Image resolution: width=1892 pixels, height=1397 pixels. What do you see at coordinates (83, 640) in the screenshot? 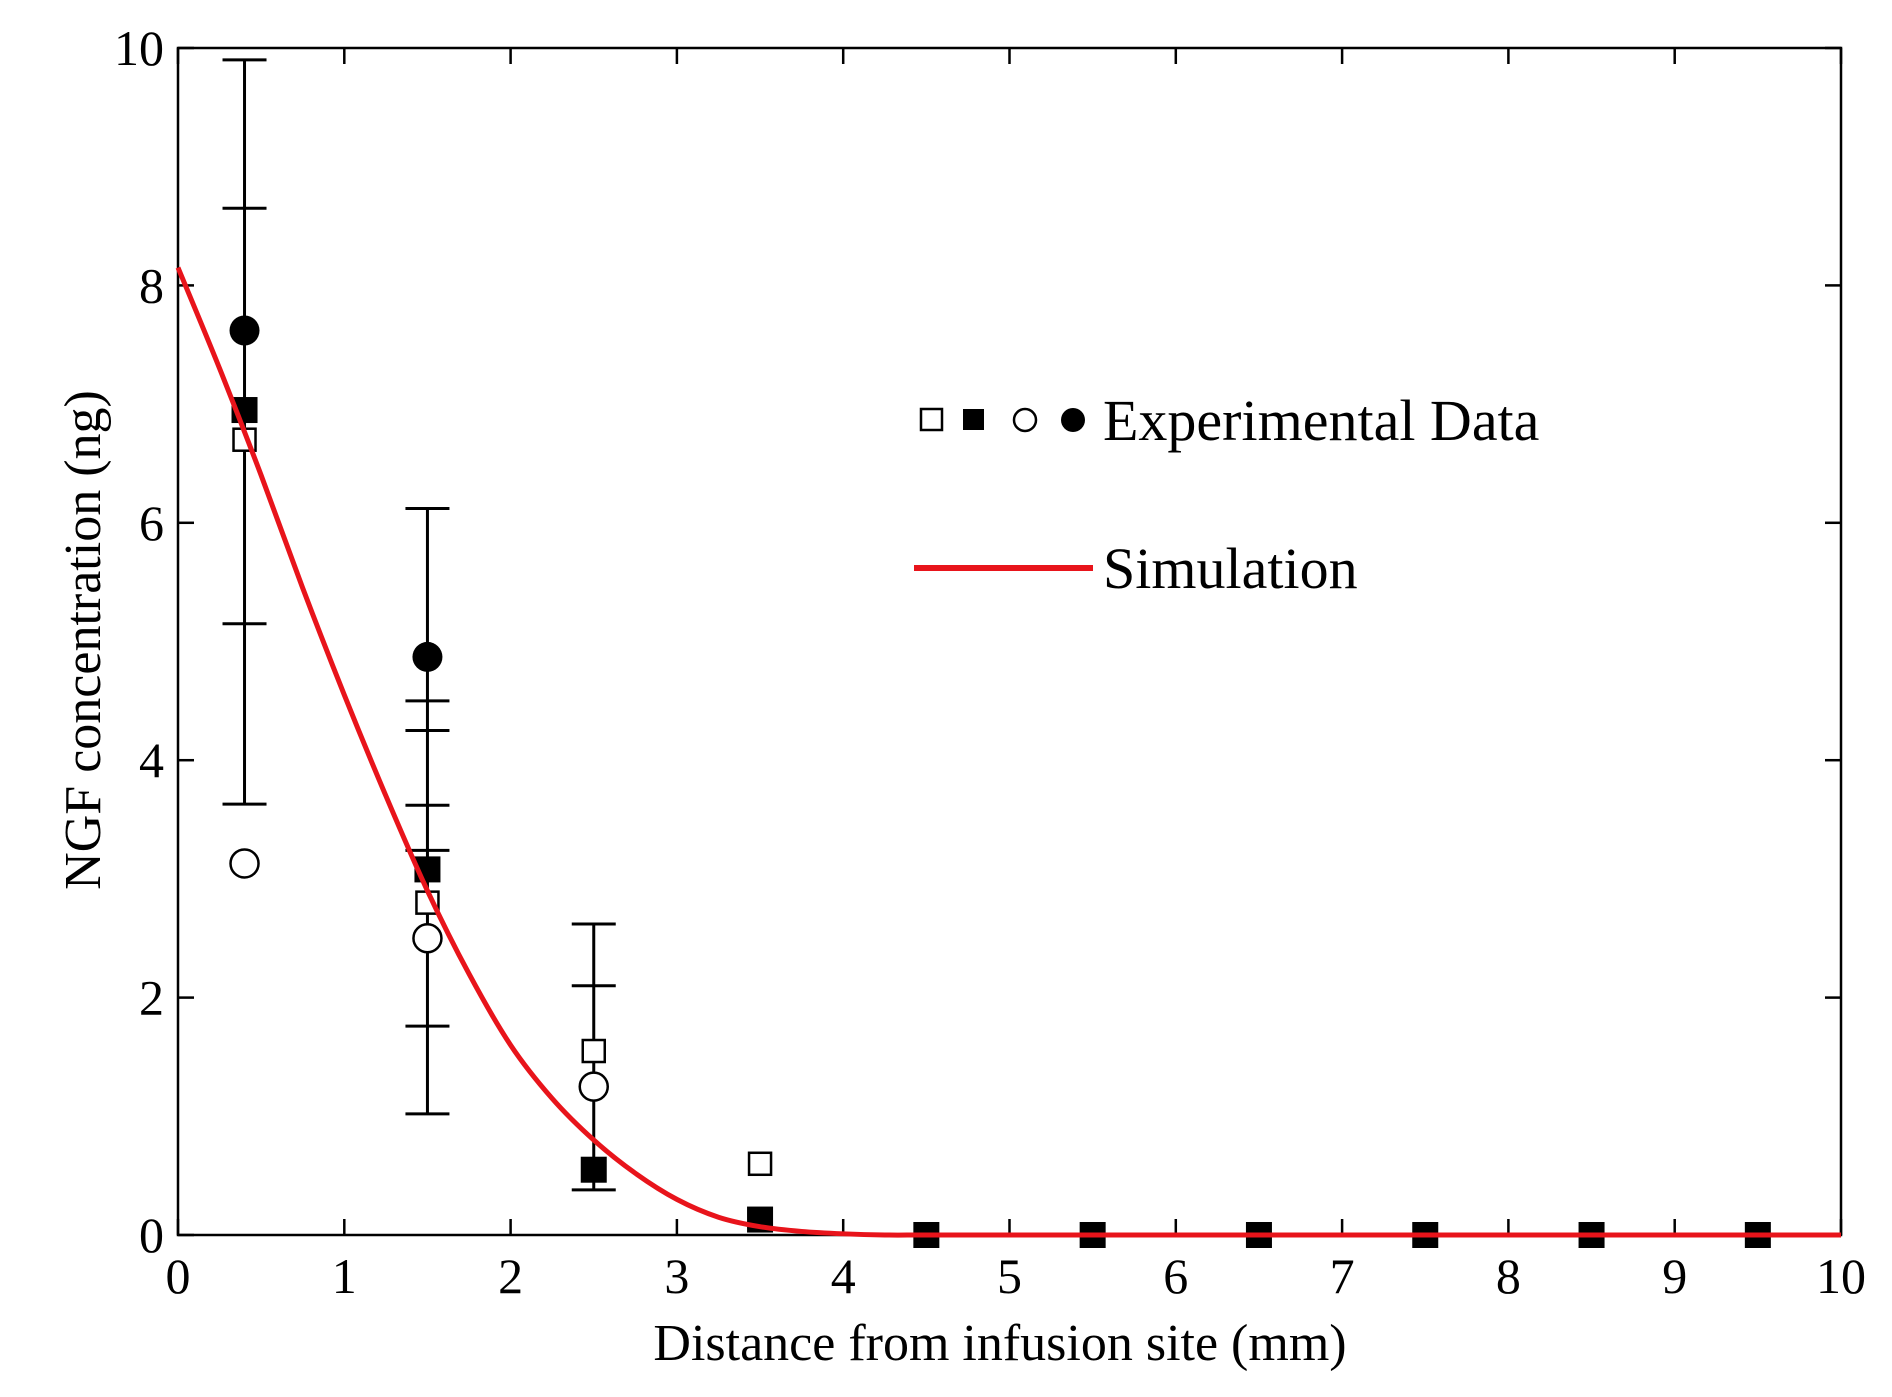
I see `y-axis-label: NGF concentration (ng)` at bounding box center [83, 640].